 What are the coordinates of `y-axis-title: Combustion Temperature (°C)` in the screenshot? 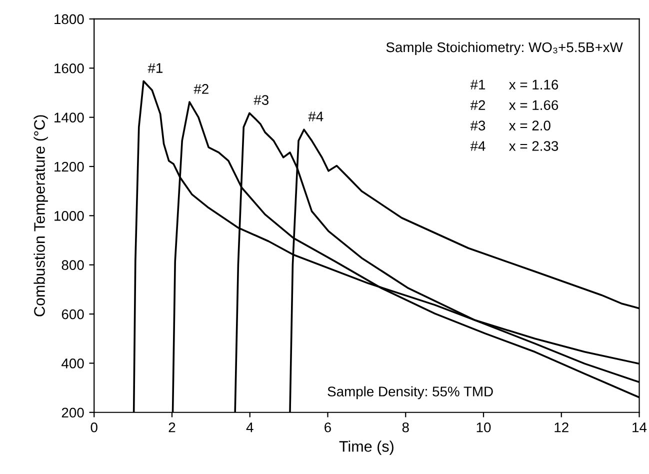 It's located at (41, 215).